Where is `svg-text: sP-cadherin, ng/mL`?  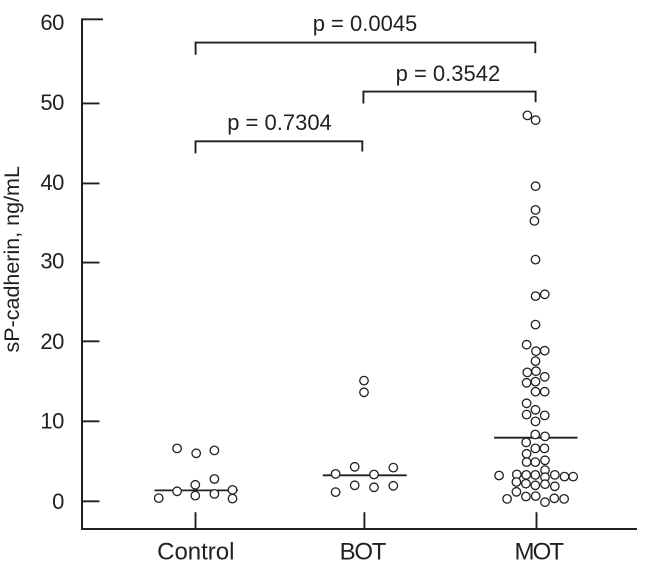
svg-text: sP-cadherin, ng/mL is located at coordinates (12, 259).